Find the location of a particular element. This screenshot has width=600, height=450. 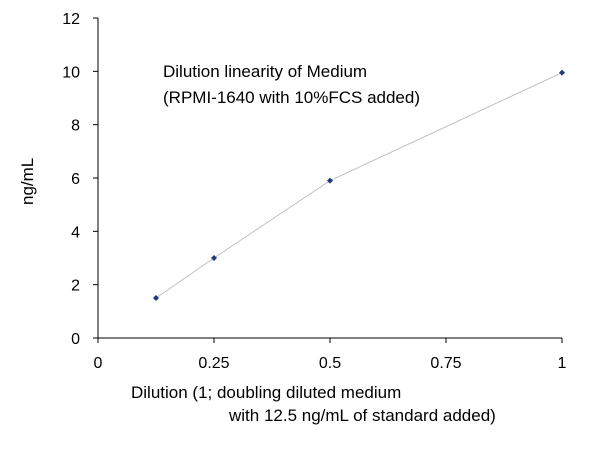

x-tick-label: 1 is located at coordinates (562, 363).